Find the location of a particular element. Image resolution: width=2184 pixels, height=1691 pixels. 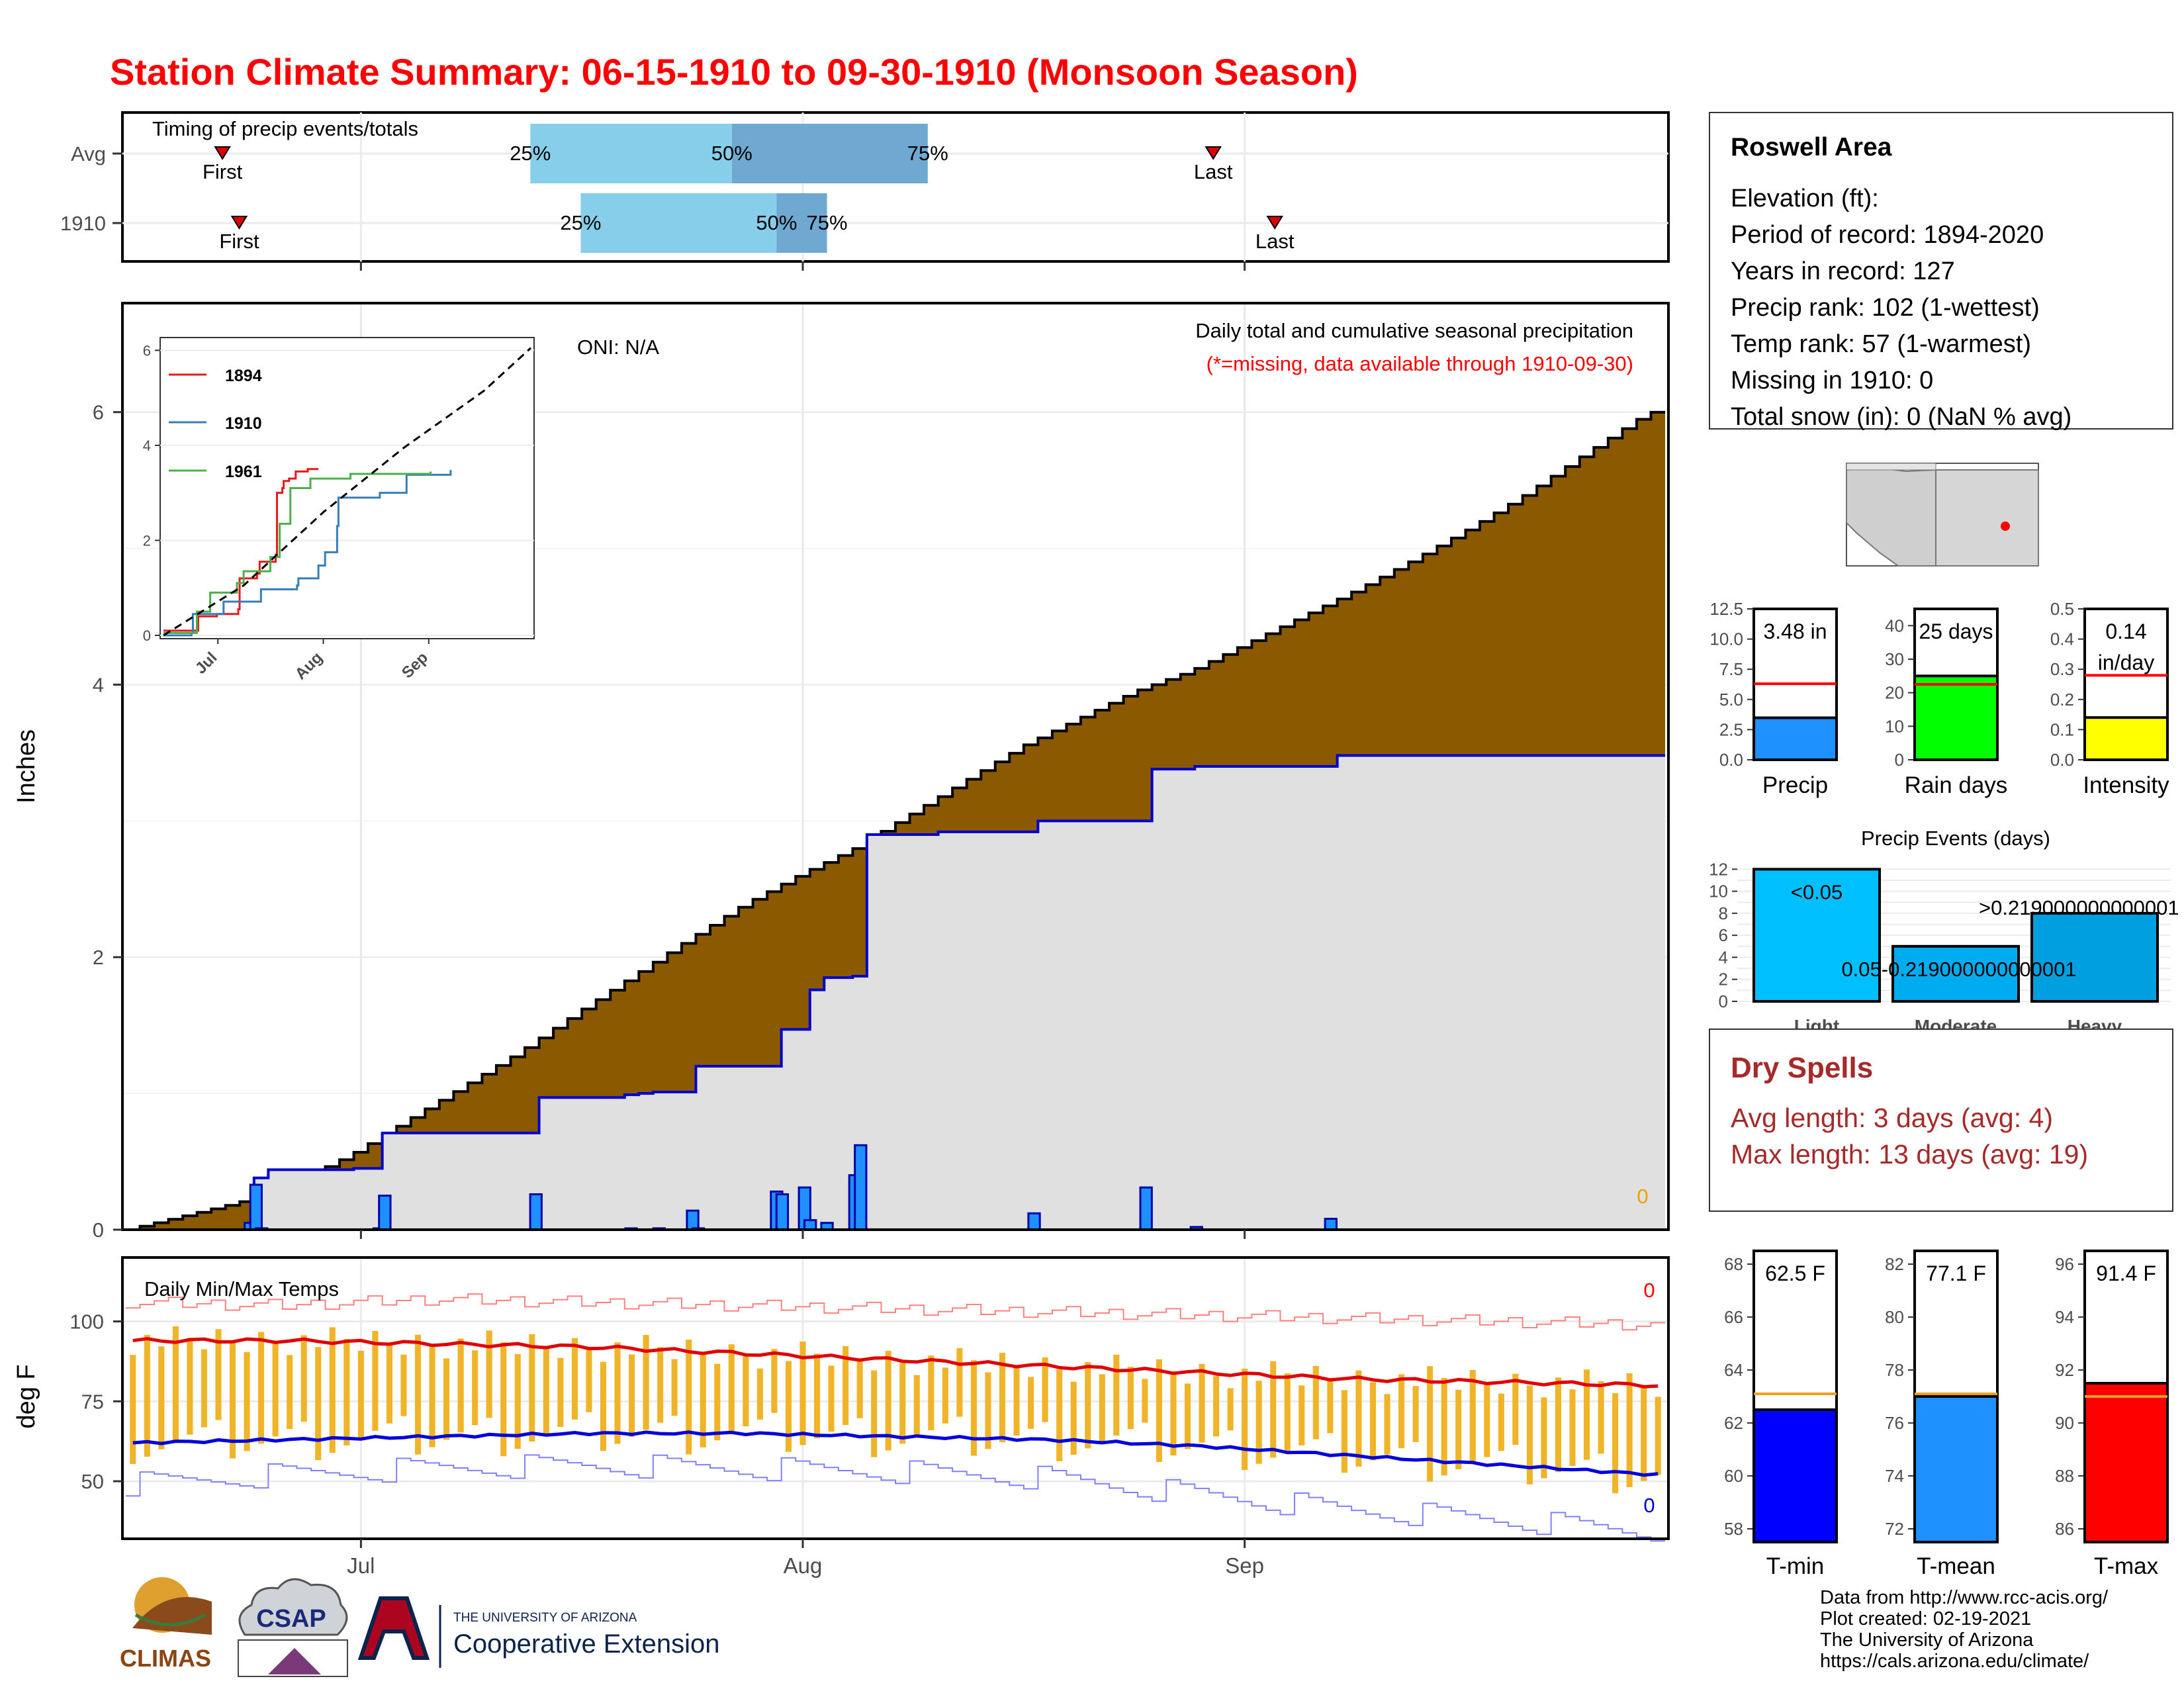

summary-y-tick-label: 7.5 is located at coordinates (1731, 669).